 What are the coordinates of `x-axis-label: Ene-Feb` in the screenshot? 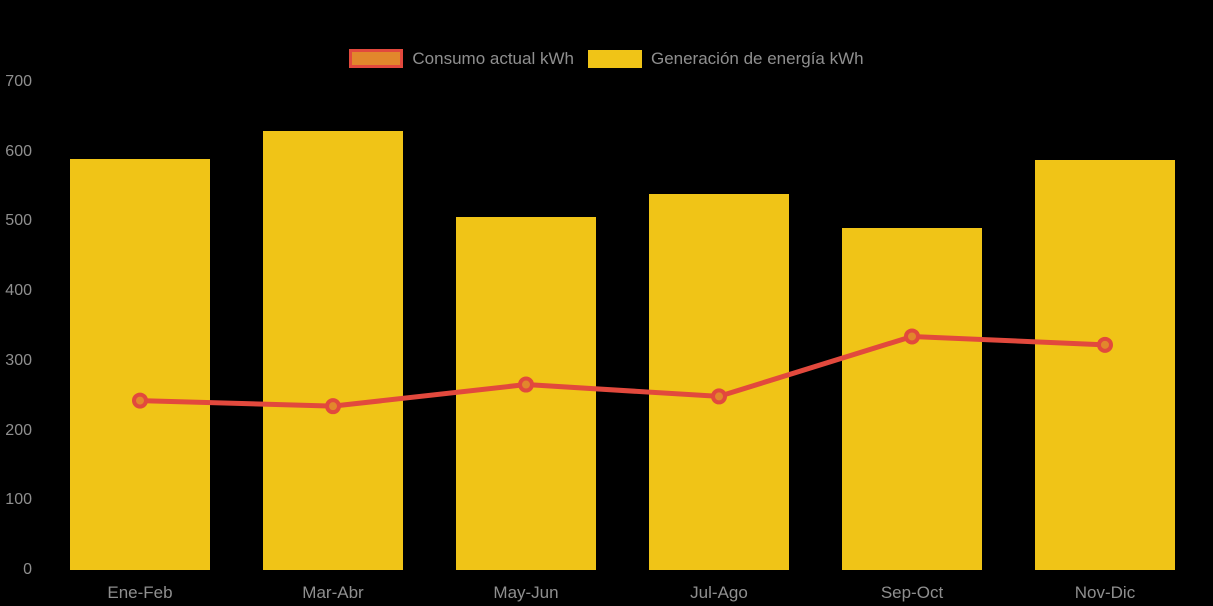 It's located at (140, 592).